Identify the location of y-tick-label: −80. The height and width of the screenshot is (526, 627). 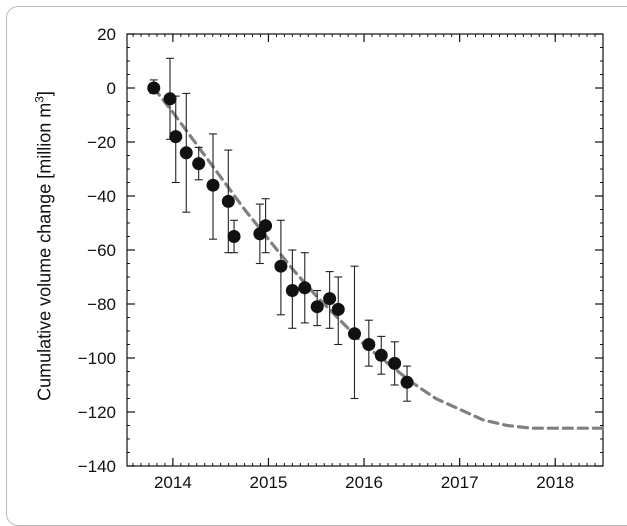
(101, 304).